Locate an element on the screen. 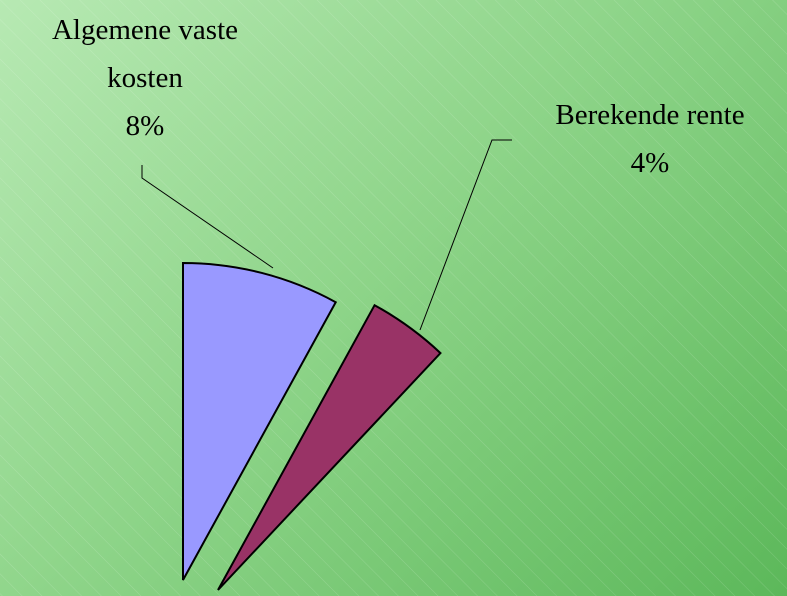 The width and height of the screenshot is (787, 596). slice-label: Berekende rente 4% is located at coordinates (648, 139).